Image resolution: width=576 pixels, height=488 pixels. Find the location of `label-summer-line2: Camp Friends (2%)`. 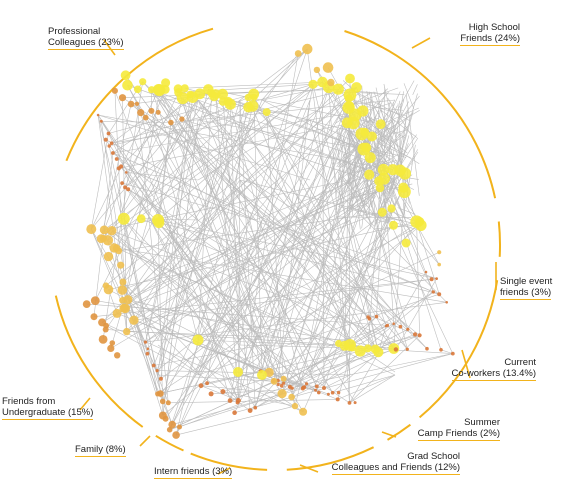

label-summer-line2: Camp Friends (2%) is located at coordinates (458, 434).